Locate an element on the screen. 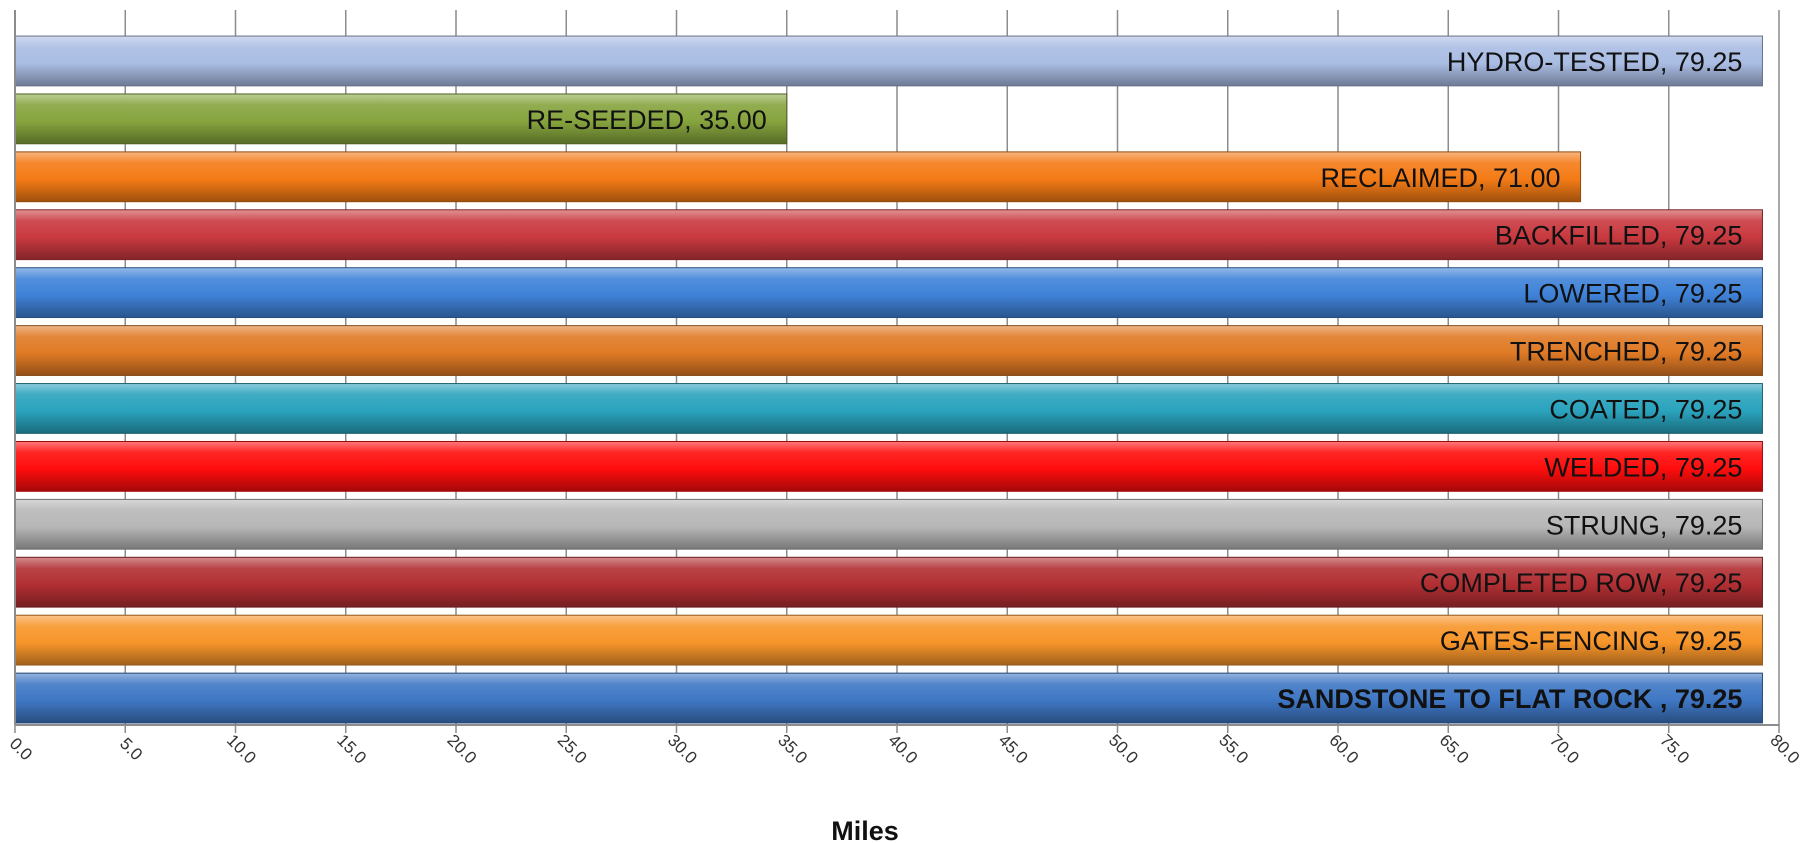 This screenshot has height=843, width=1806. bar-data-label: TRENCHED, 79.25 is located at coordinates (1626, 352).